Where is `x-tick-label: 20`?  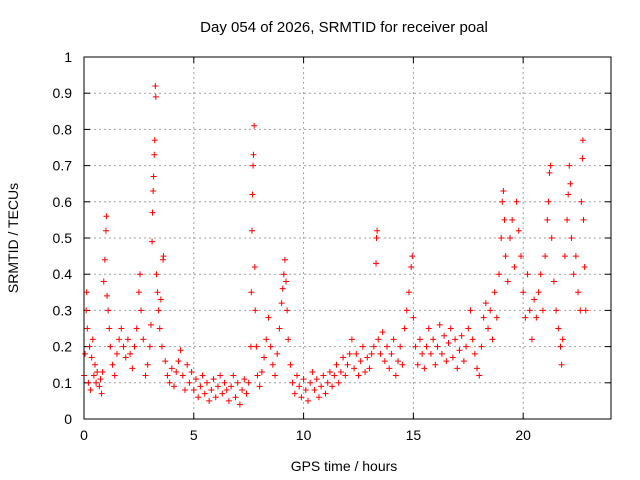
x-tick-label: 20 is located at coordinates (523, 435).